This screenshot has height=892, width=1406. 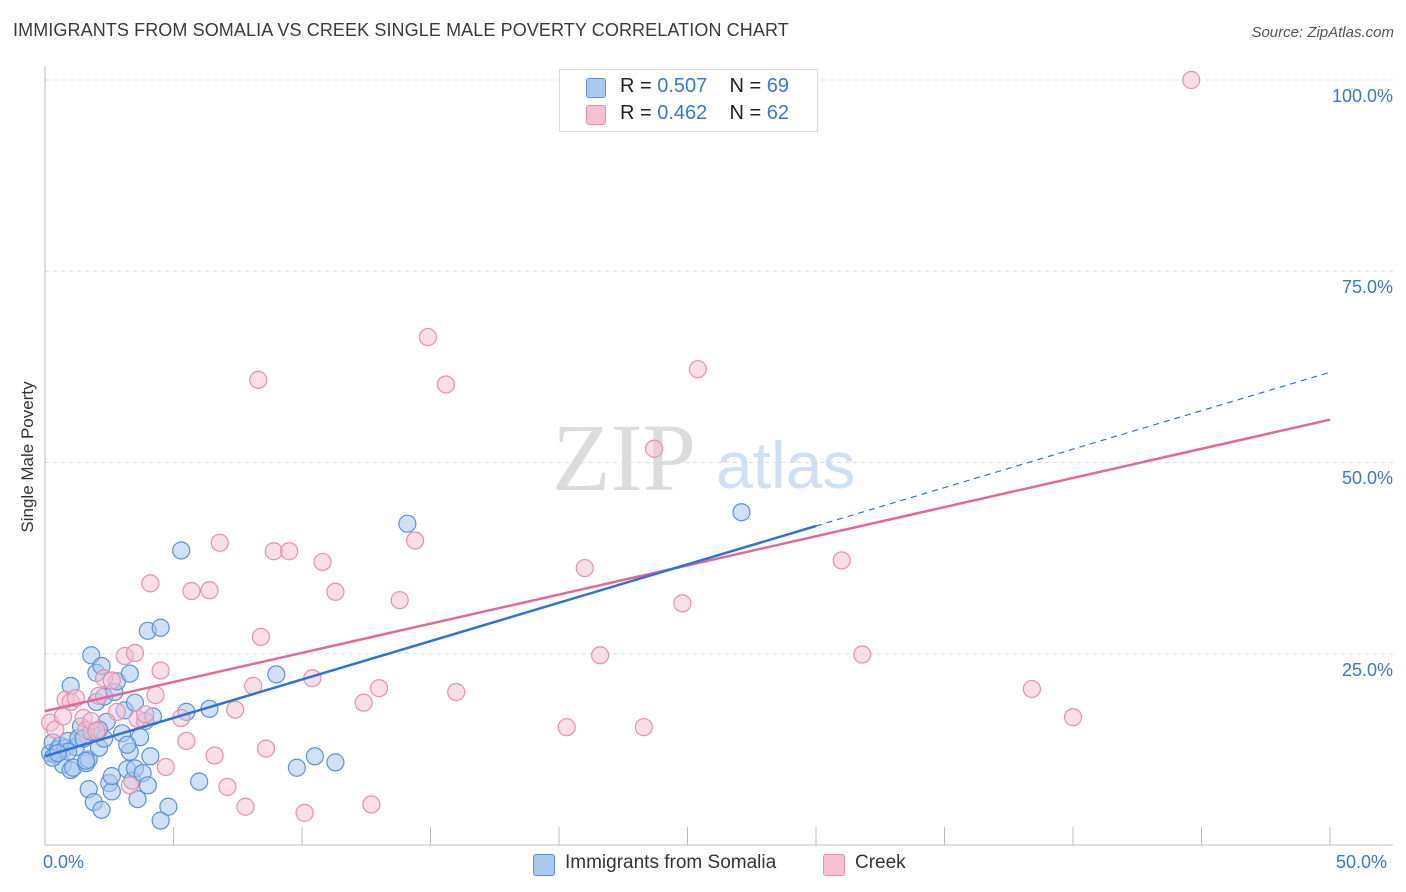 I want to click on x-tick-label-min: 0.0%, so click(x=64, y=862).